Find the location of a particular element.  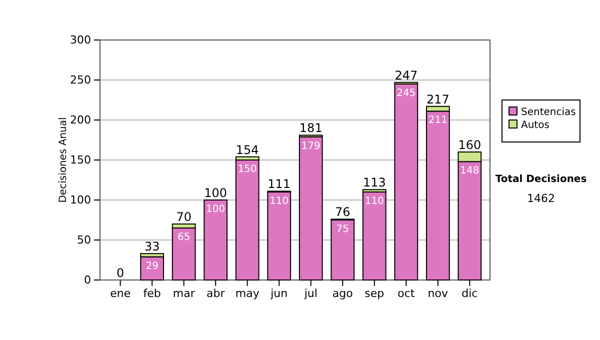

data-label: 211 is located at coordinates (438, 120).